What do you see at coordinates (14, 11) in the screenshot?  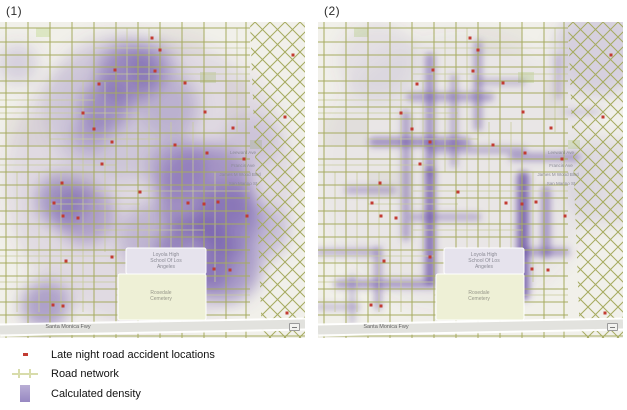 I see `panel-1-label: (1)` at bounding box center [14, 11].